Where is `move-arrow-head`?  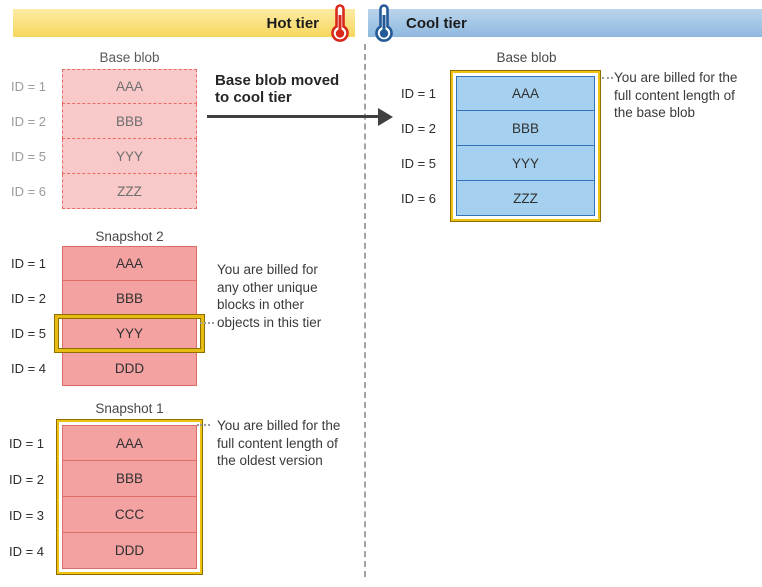 move-arrow-head is located at coordinates (385, 116).